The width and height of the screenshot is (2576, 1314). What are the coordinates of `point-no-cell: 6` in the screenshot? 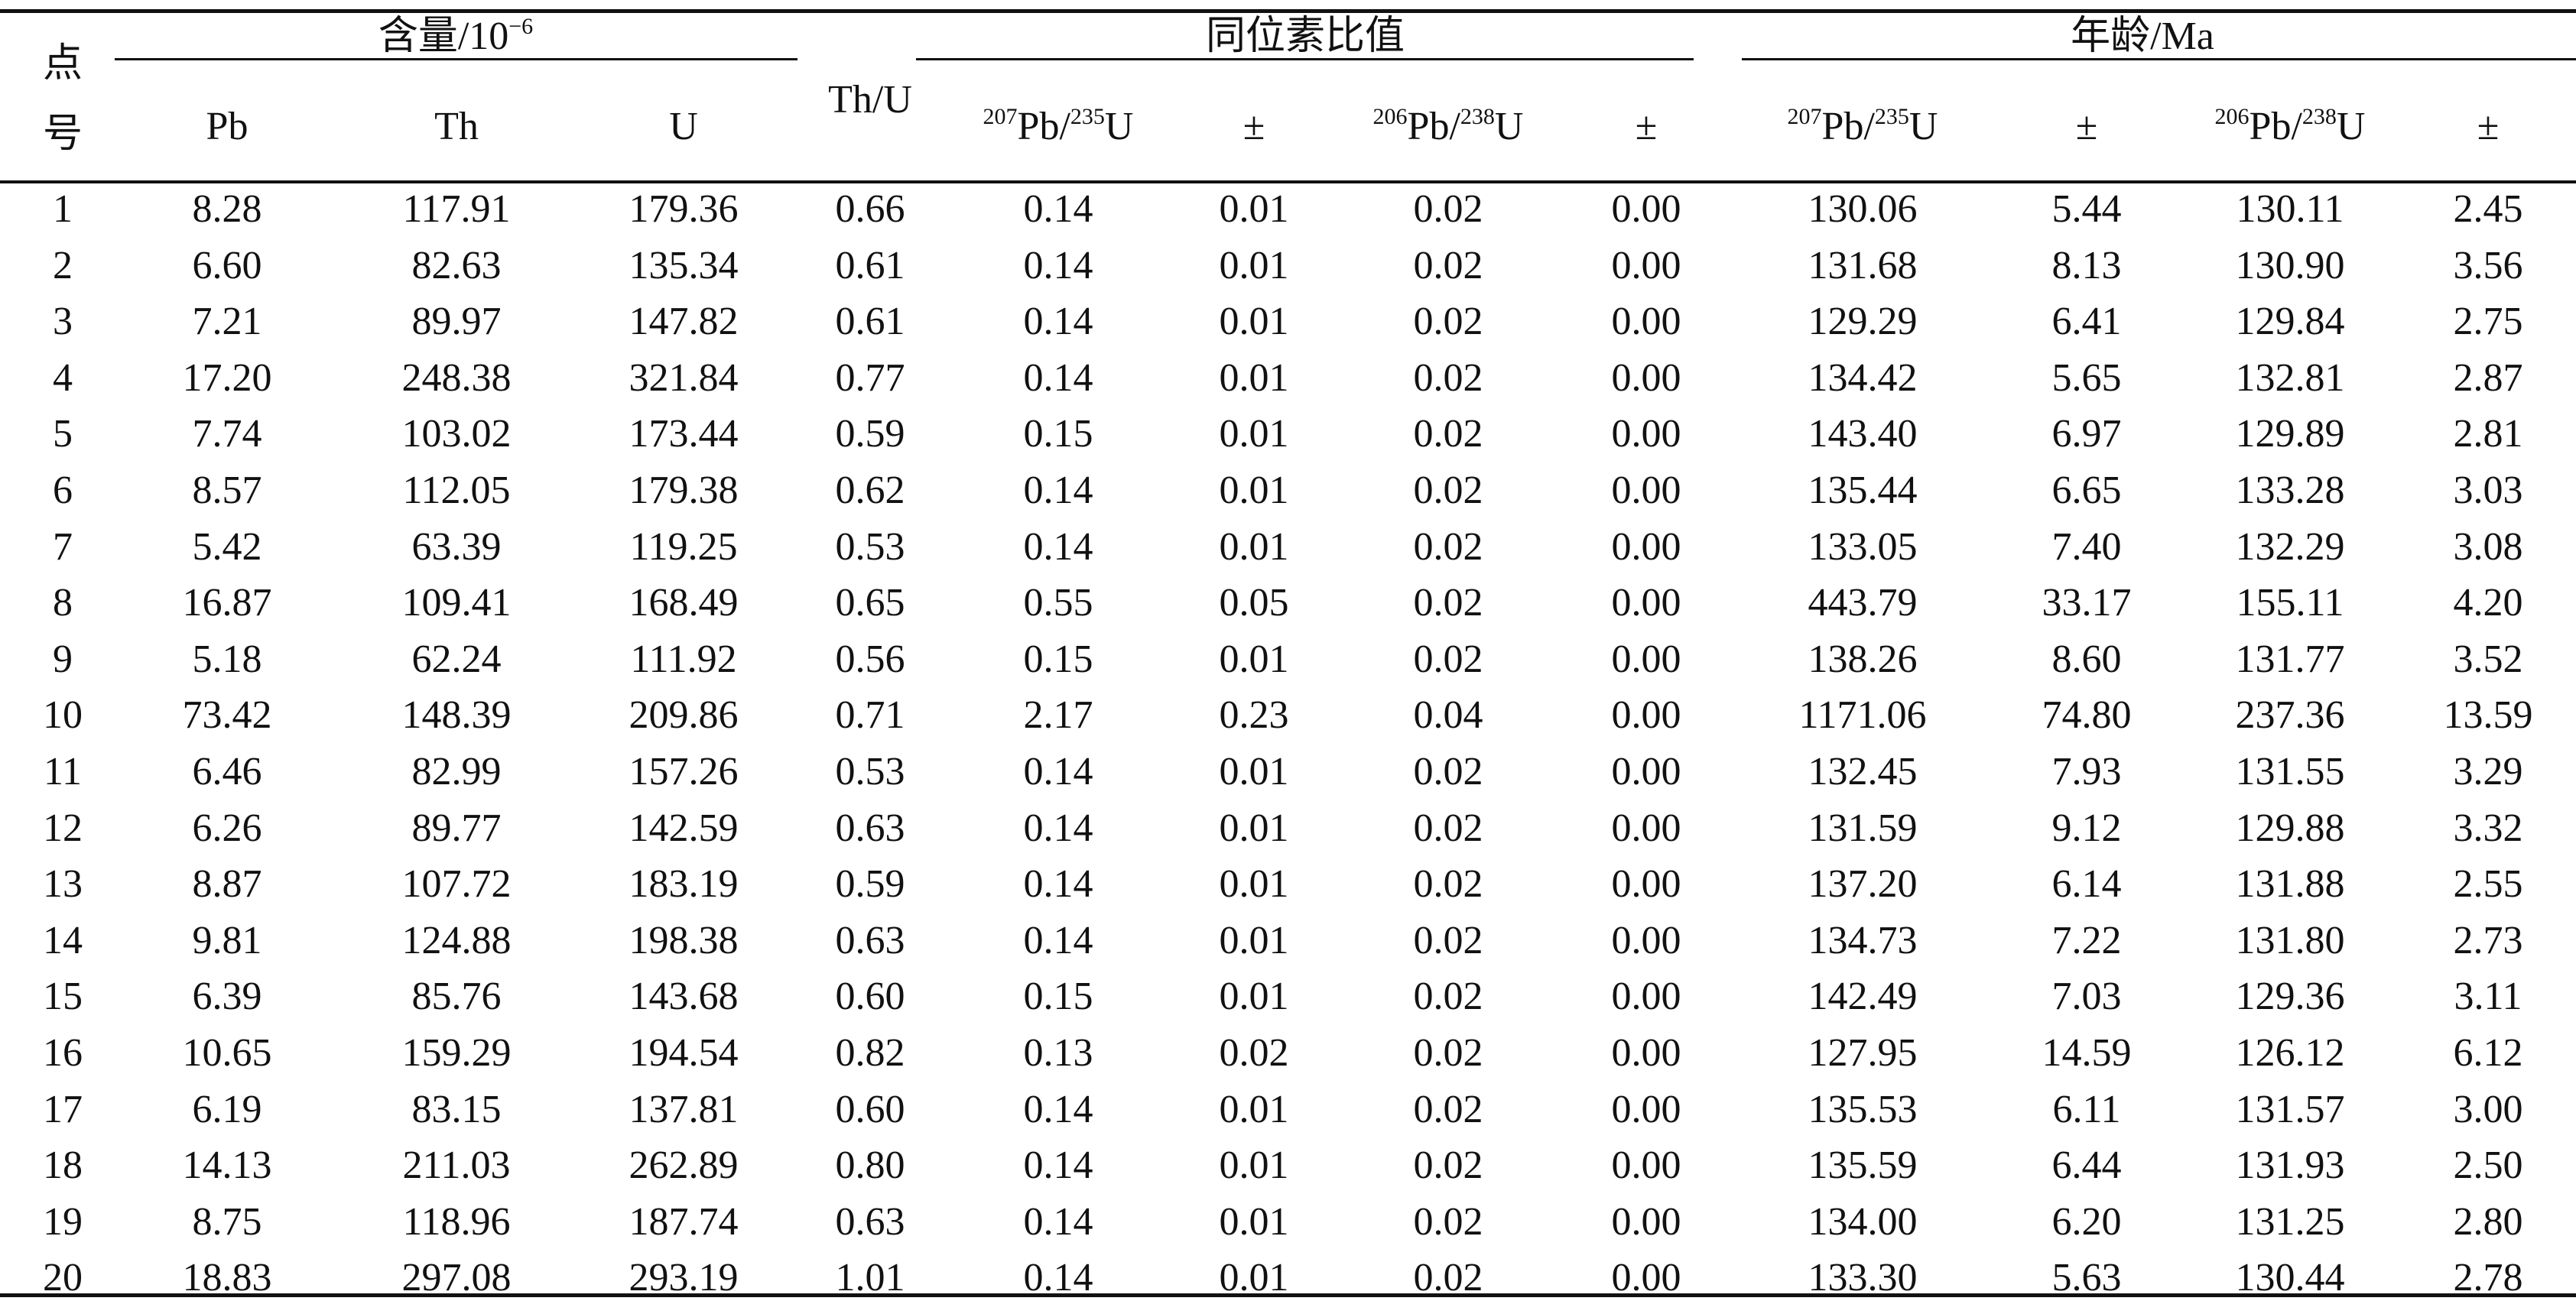 It's located at (63, 490).